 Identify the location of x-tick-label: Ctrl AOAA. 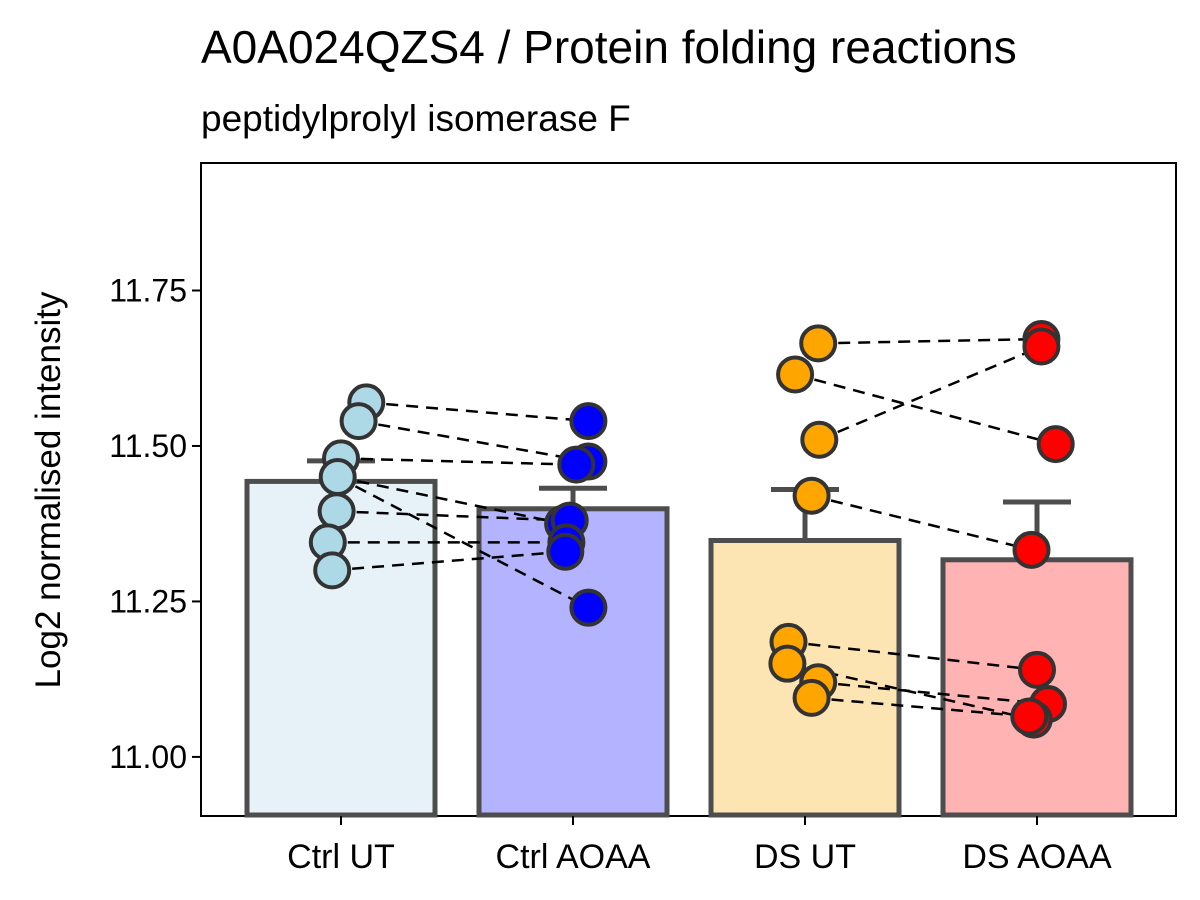
(573, 857).